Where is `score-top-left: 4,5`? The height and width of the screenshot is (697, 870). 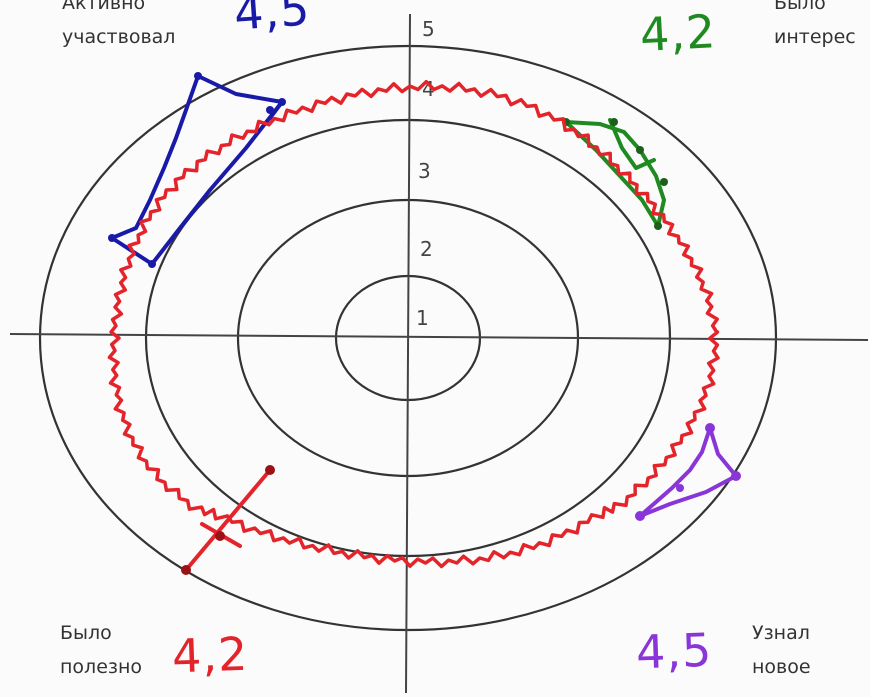
score-top-left: 4,5 is located at coordinates (272, 20).